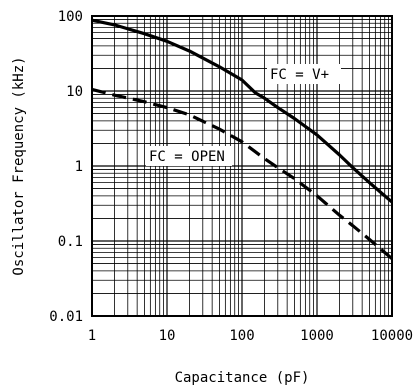  I want to click on y-tick-label: 0.01, so click(66, 317).